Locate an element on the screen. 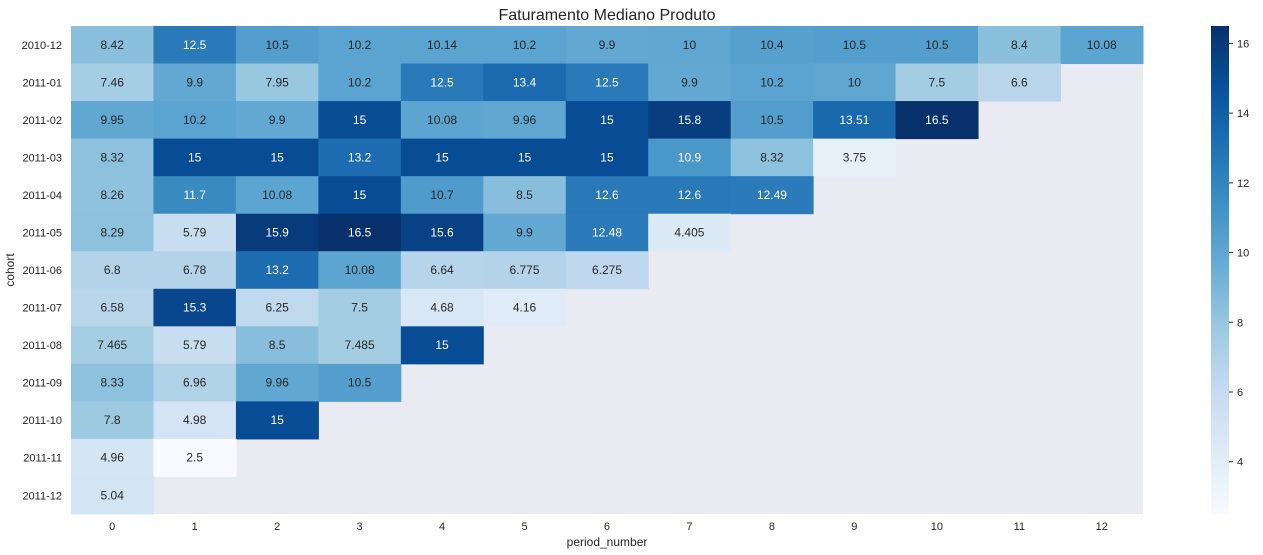  cell-value-label: 8.32 is located at coordinates (772, 157).